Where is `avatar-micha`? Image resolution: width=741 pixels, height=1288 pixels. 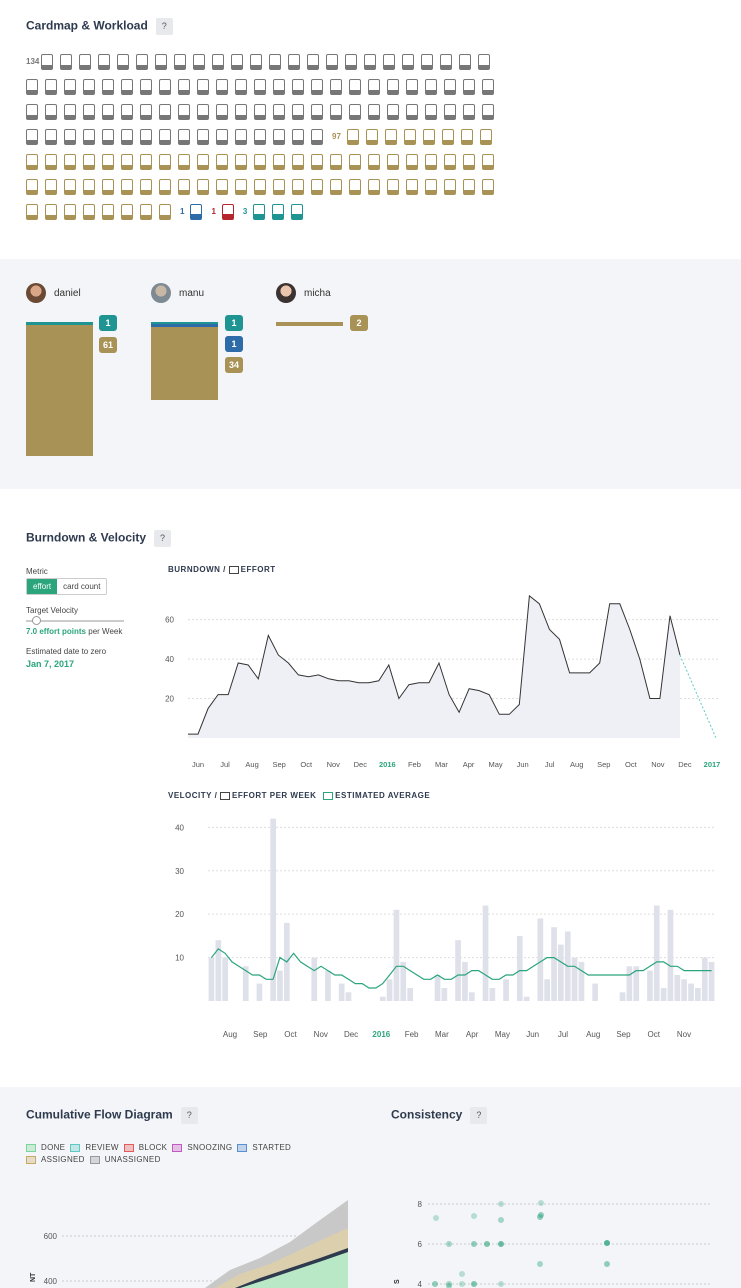 avatar-micha is located at coordinates (286, 293).